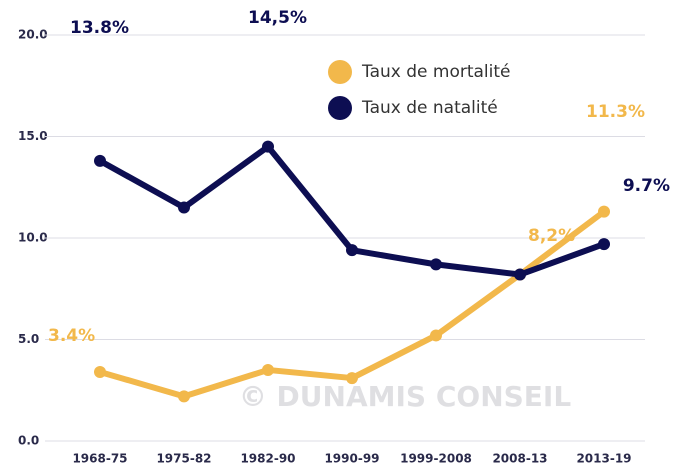  What do you see at coordinates (646, 186) in the screenshot?
I see `value-label: 9.7%` at bounding box center [646, 186].